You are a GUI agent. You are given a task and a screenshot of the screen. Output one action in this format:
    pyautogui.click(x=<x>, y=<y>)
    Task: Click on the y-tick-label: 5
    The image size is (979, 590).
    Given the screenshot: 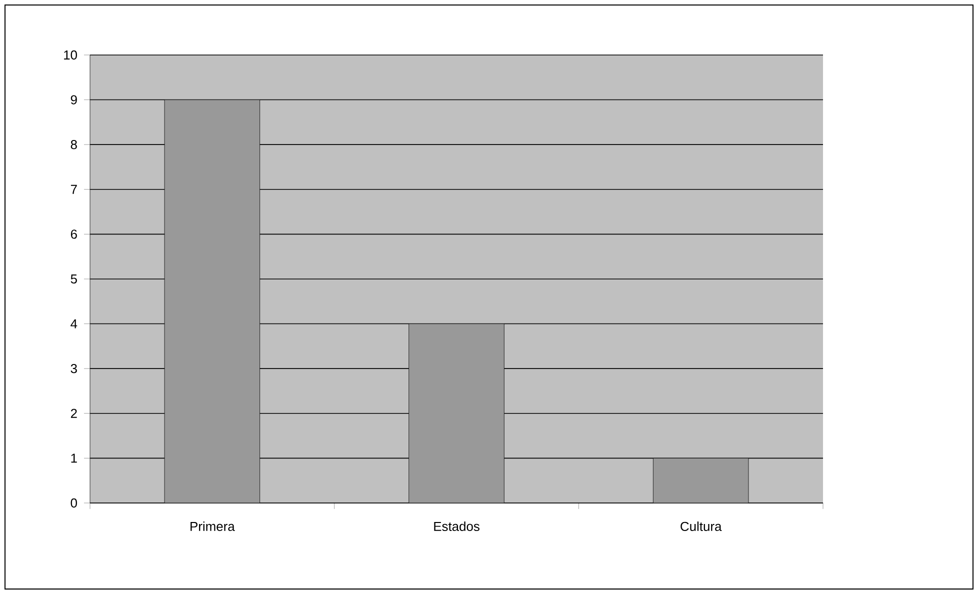 What is the action you would take?
    pyautogui.click(x=73, y=279)
    